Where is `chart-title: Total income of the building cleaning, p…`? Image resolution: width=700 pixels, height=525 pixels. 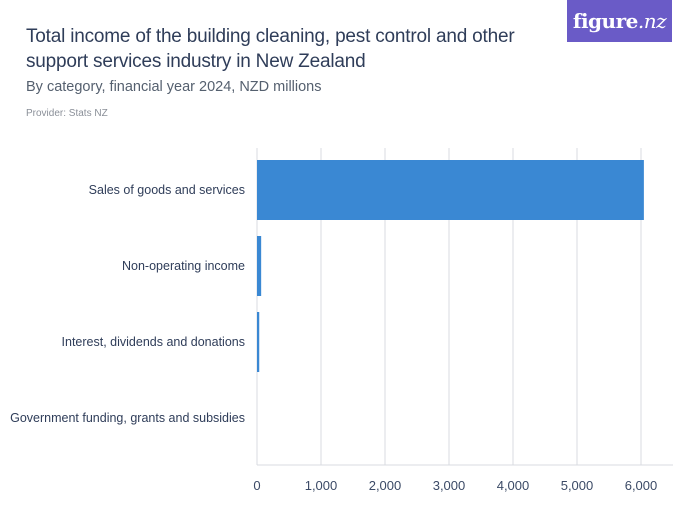 chart-title: Total income of the building cleaning, p… is located at coordinates (270, 49).